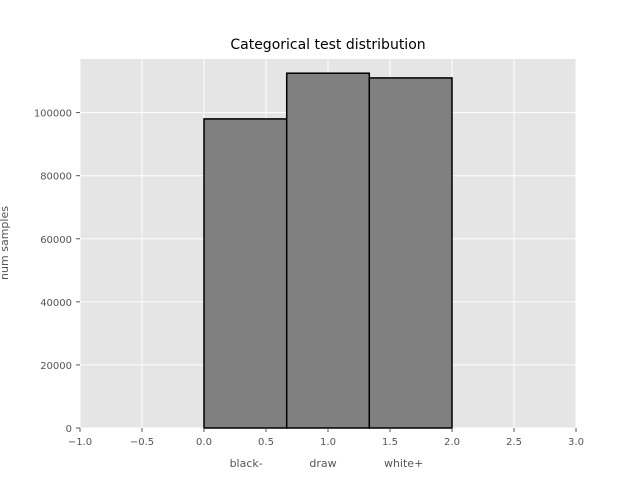  What do you see at coordinates (142, 442) in the screenshot?
I see `x-tick-label: −0.5` at bounding box center [142, 442].